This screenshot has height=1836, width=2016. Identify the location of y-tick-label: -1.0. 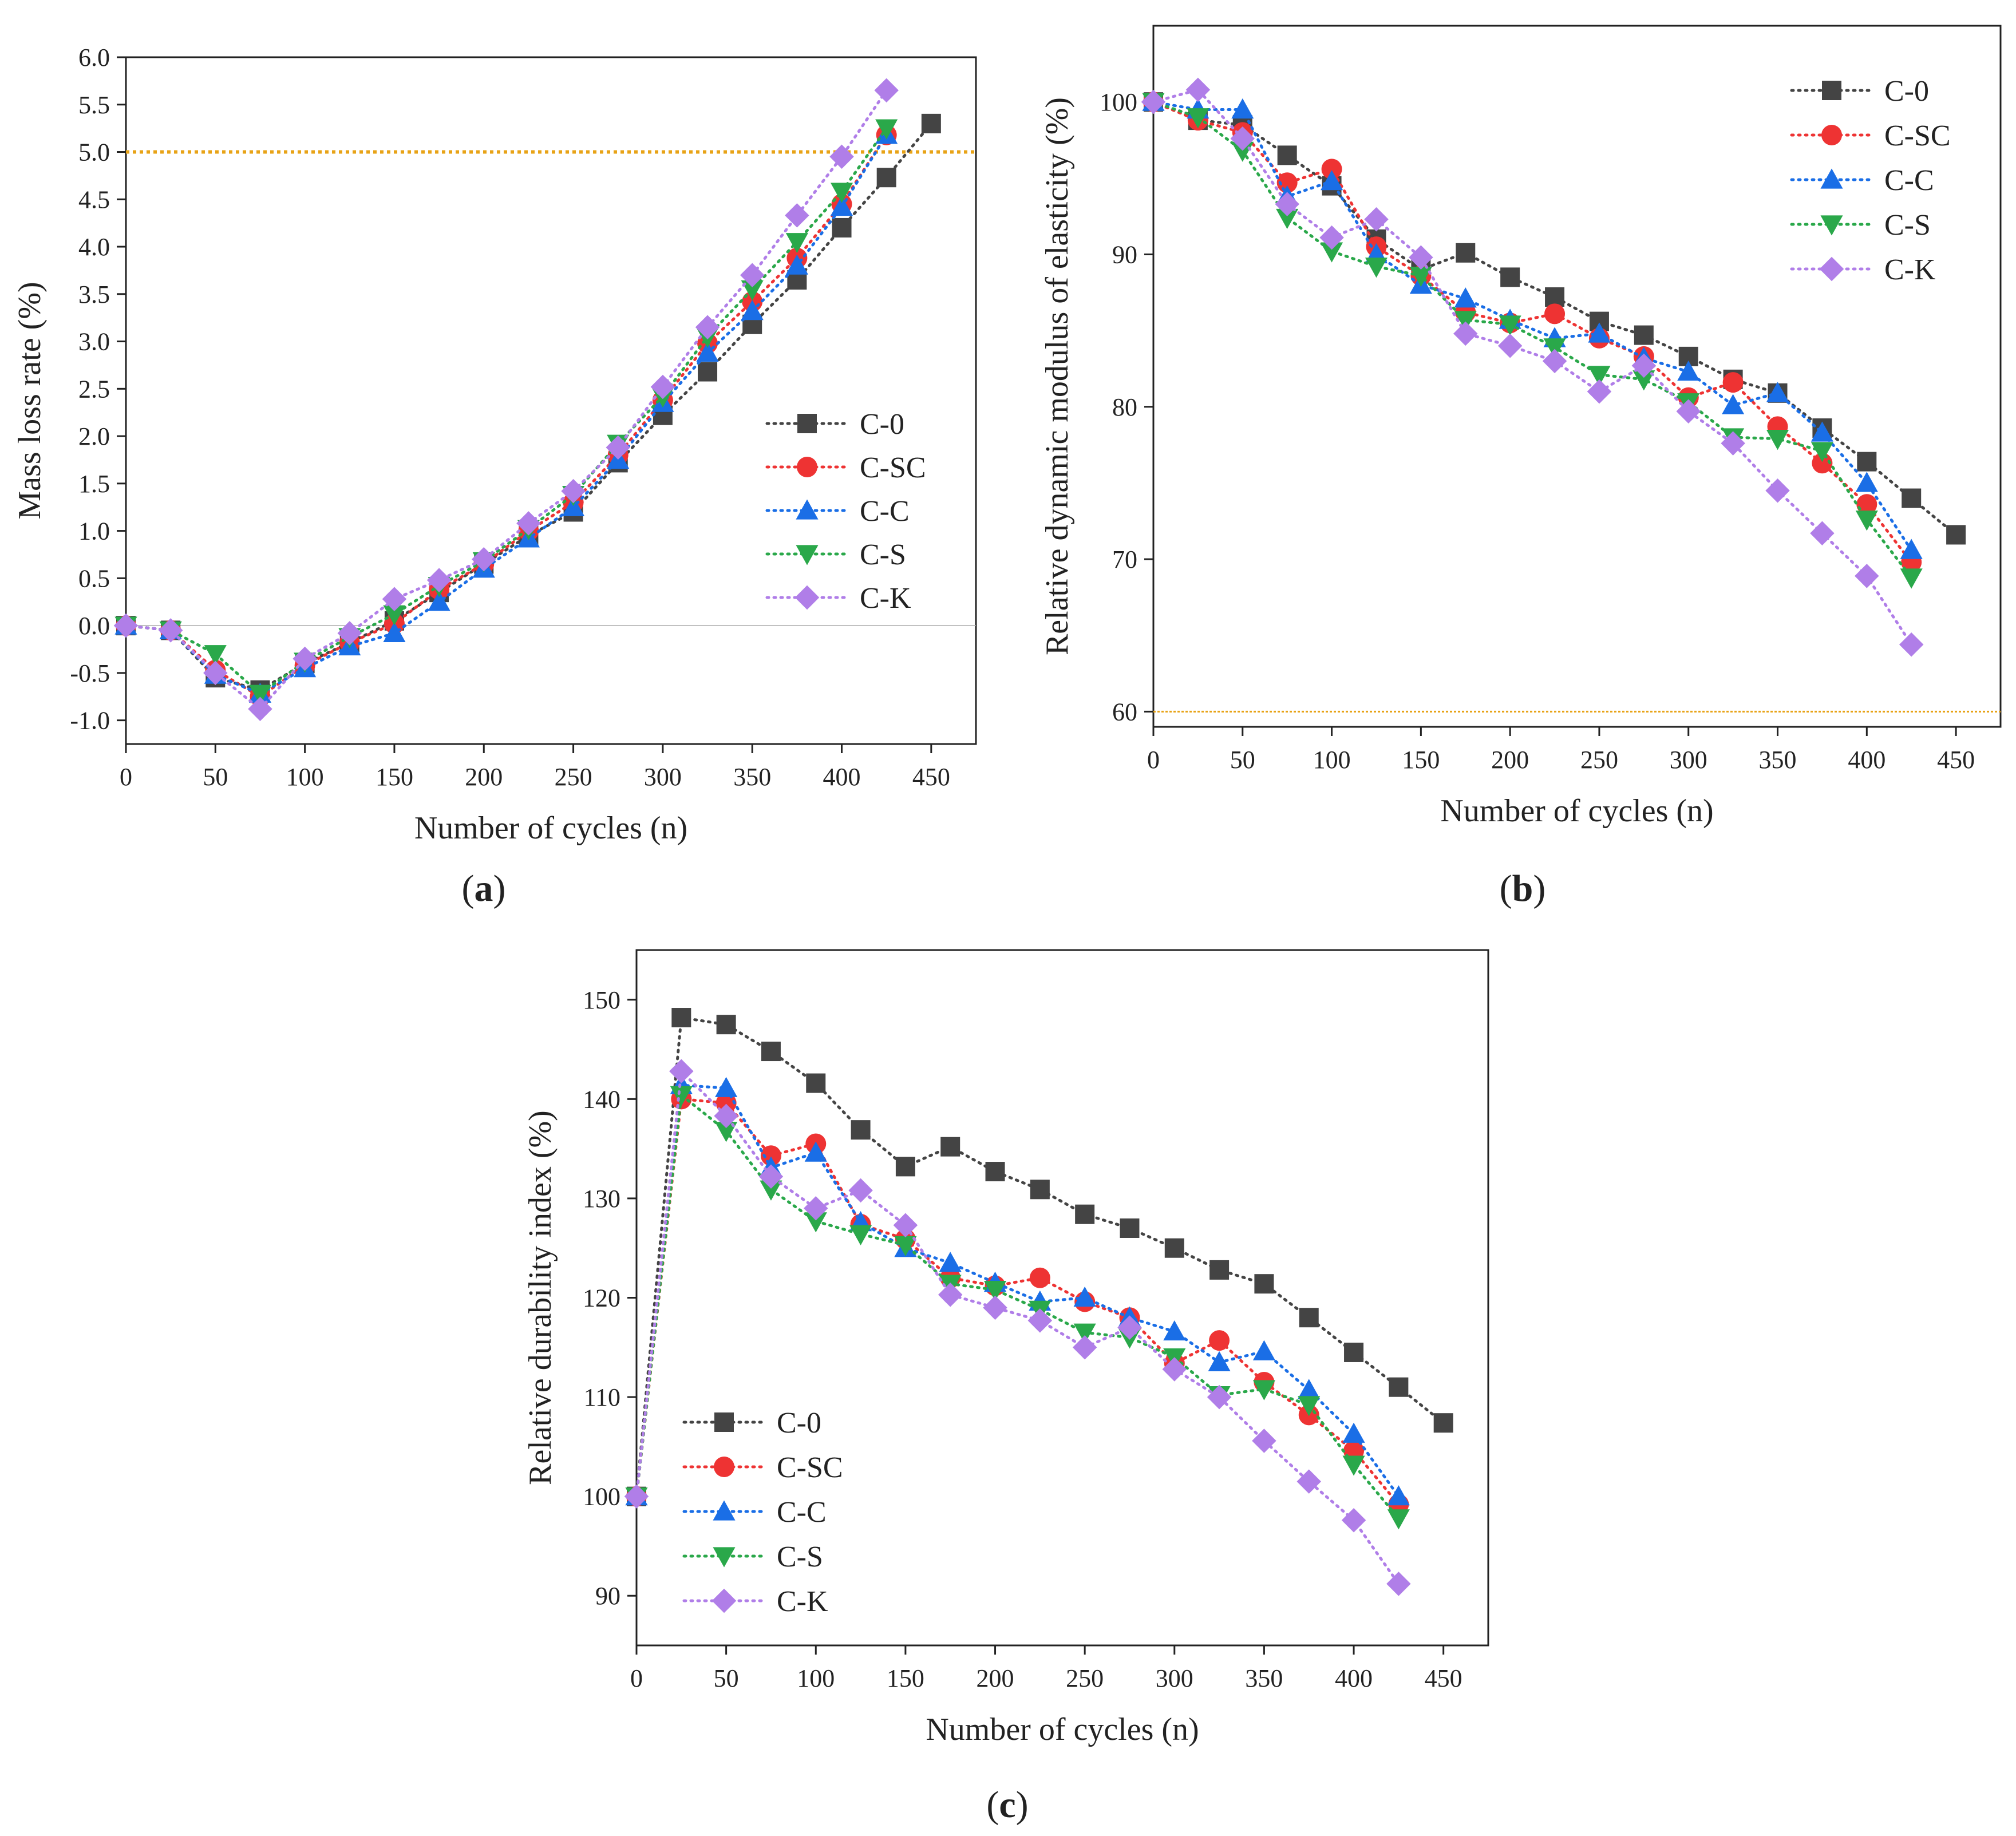
(90, 721).